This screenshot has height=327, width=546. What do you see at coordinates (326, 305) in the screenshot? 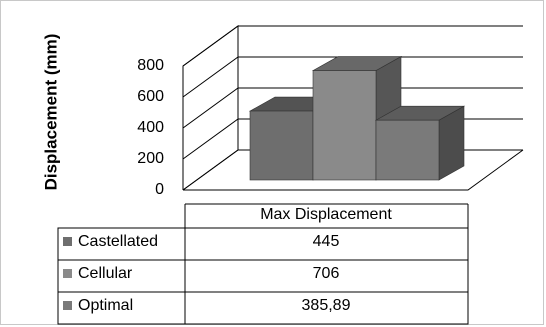
I see `table-cell-value: 385,89` at bounding box center [326, 305].